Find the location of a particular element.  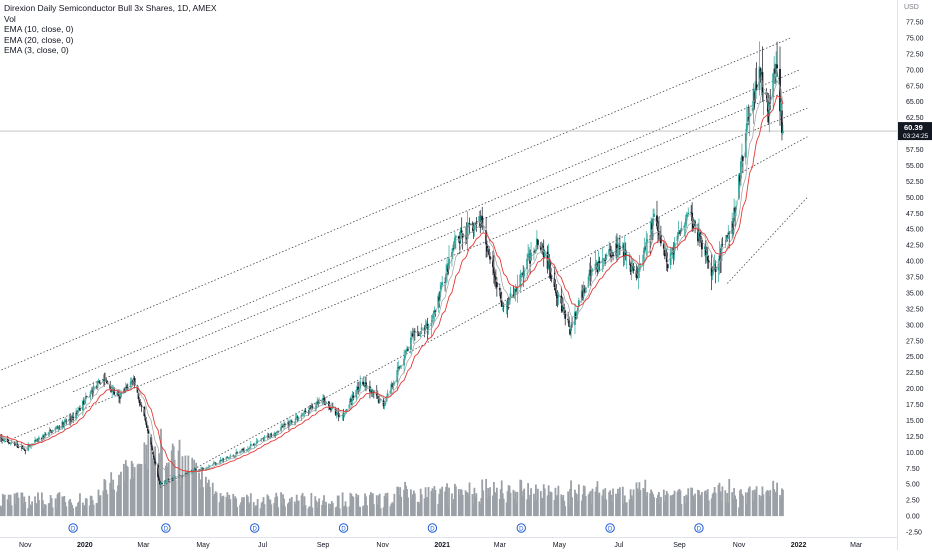

currency-label: USD is located at coordinates (911, 7).